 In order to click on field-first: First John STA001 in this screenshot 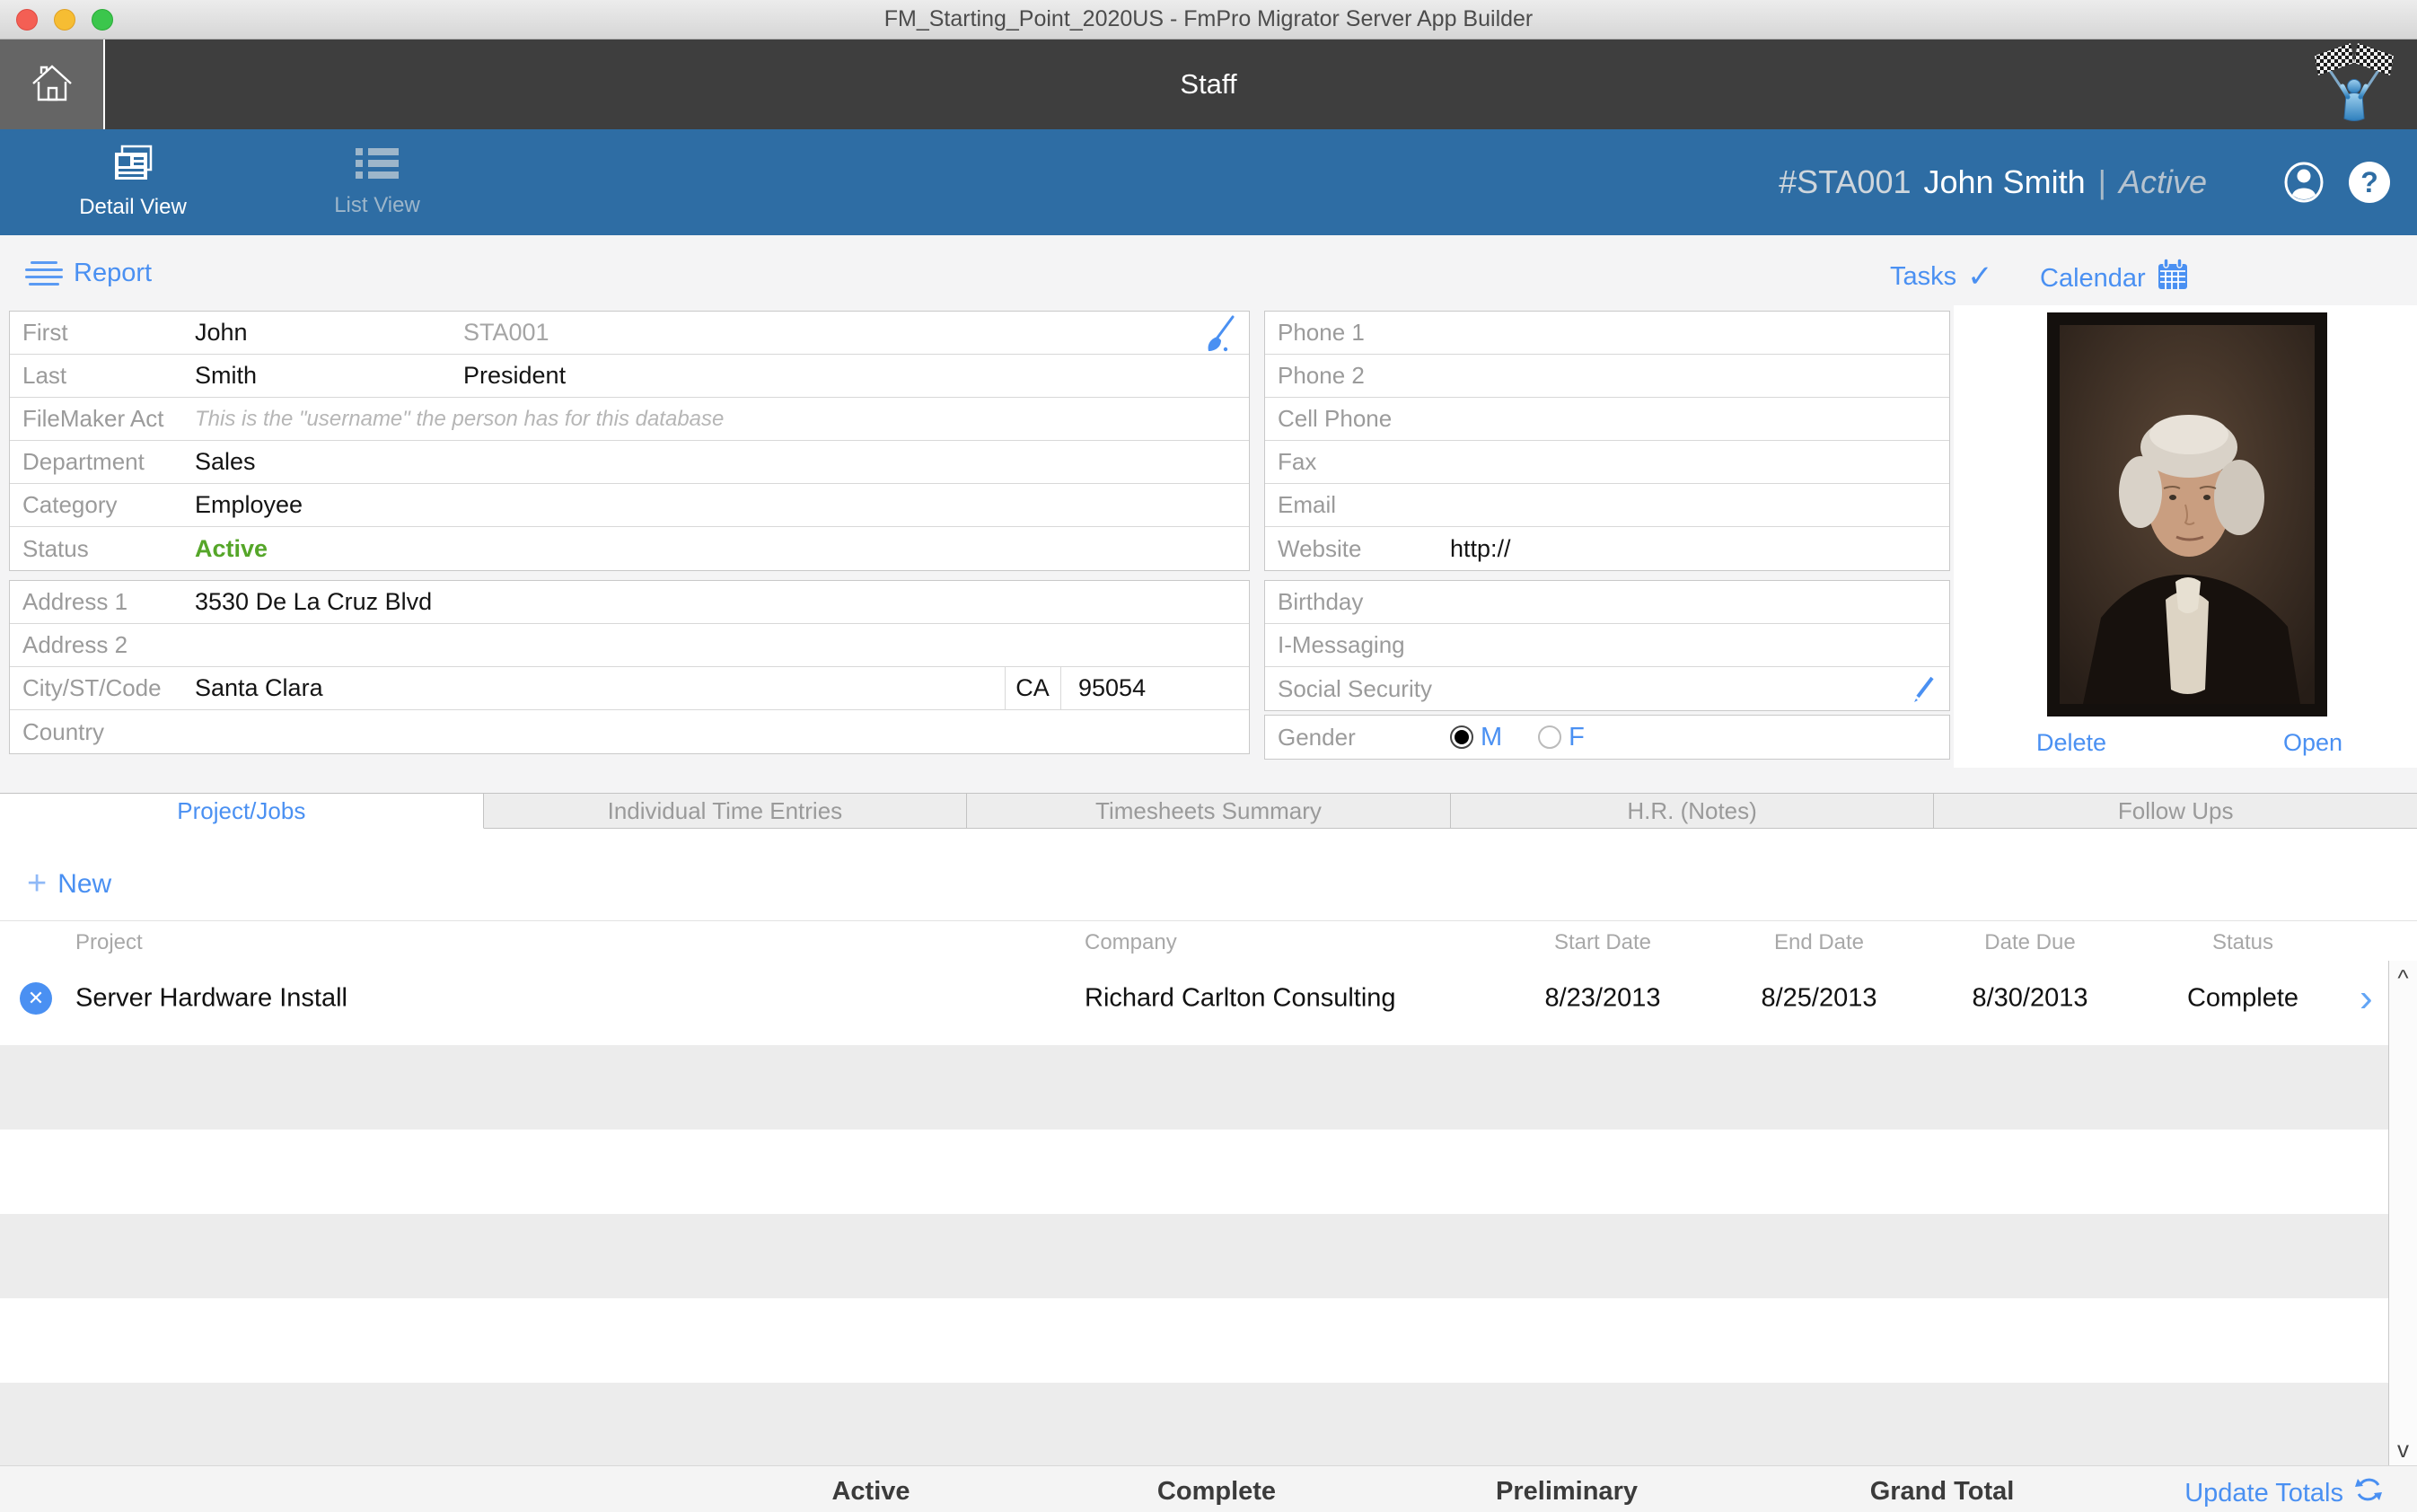, I will do `click(629, 333)`.